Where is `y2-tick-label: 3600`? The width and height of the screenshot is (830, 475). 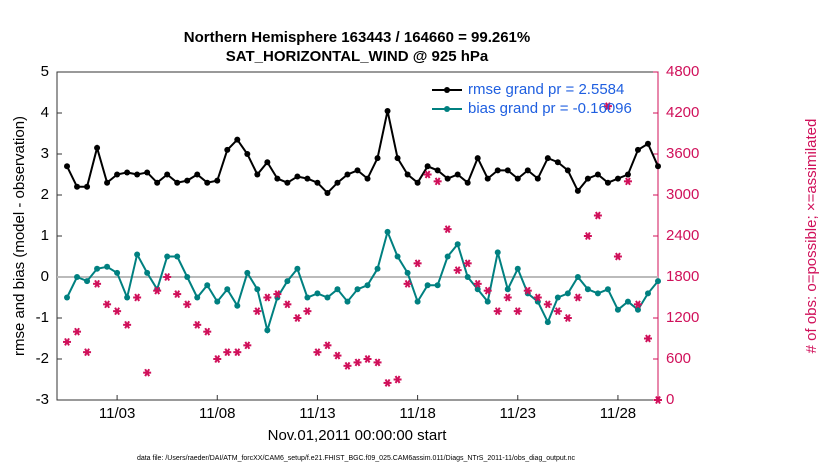 y2-tick-label: 3600 is located at coordinates (682, 153).